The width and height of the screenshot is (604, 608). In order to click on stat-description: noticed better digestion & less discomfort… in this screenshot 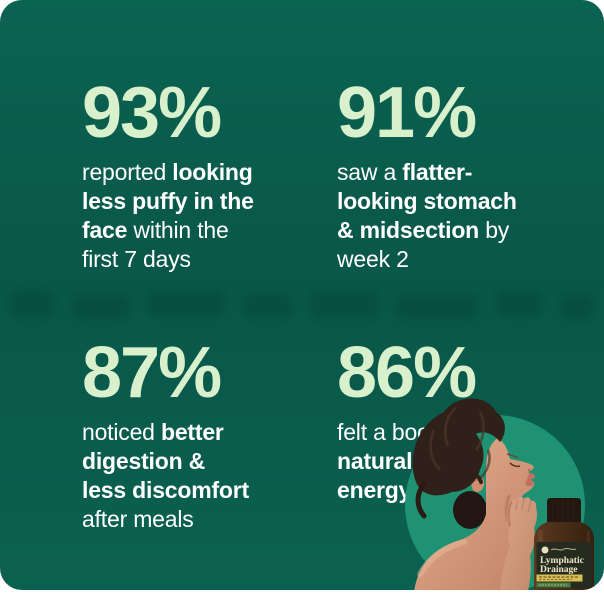, I will do `click(165, 476)`.